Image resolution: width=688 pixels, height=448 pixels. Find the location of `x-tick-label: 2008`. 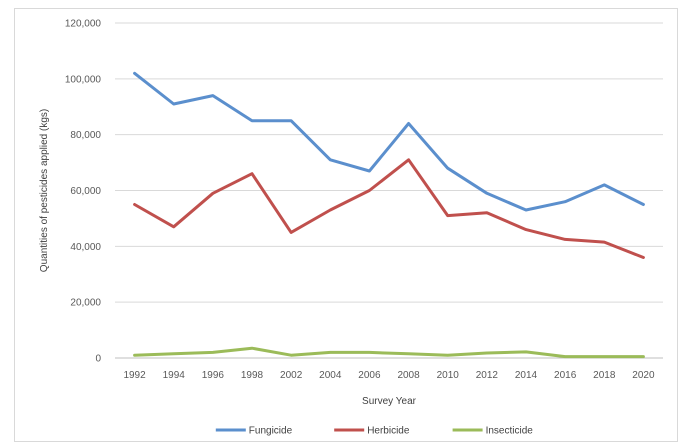

x-tick-label: 2008 is located at coordinates (408, 375).